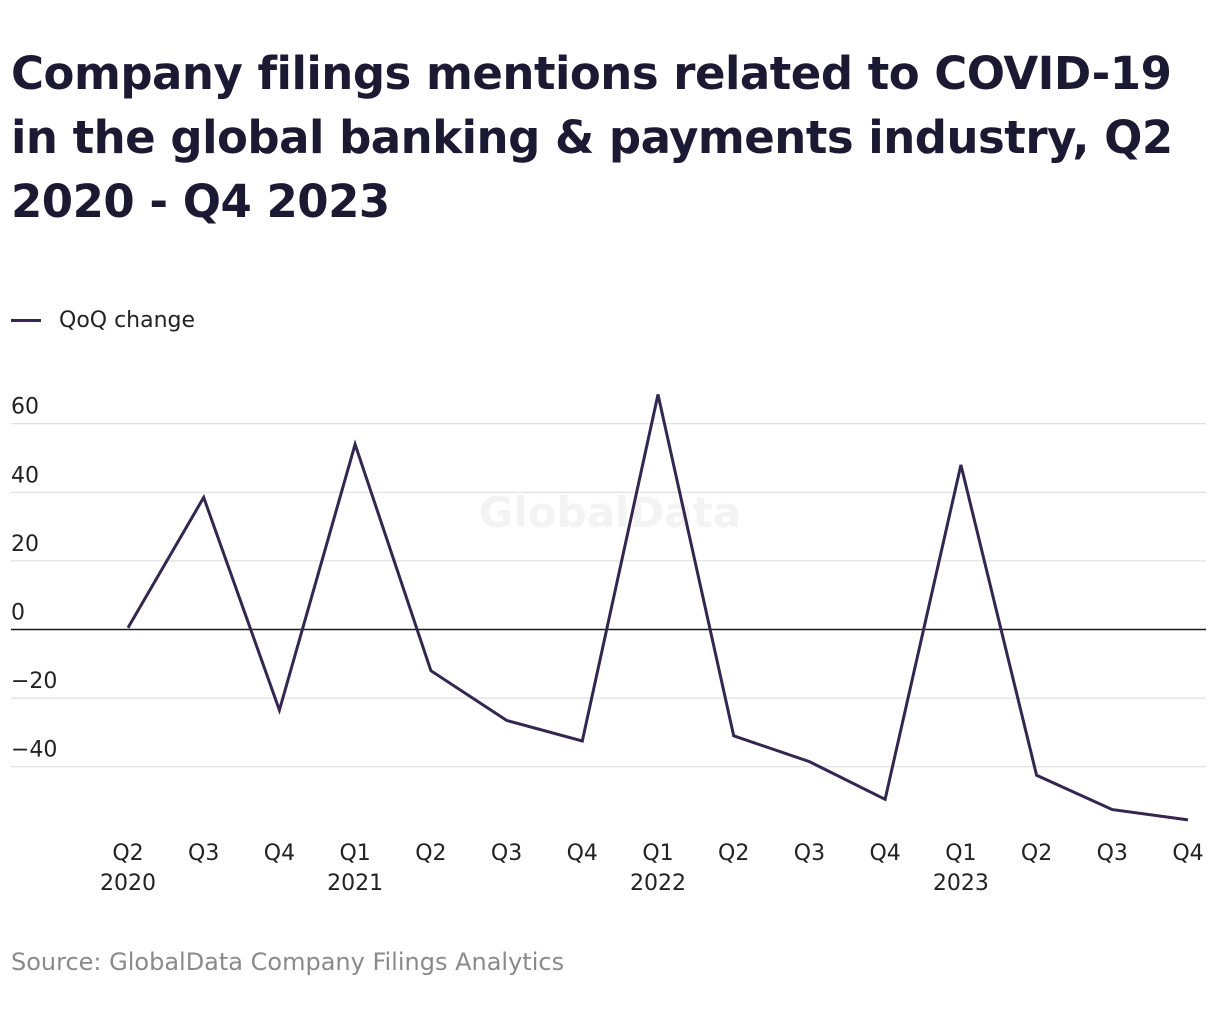  Describe the element at coordinates (127, 320) in the screenshot. I see `legend-label: QoQ change` at that location.